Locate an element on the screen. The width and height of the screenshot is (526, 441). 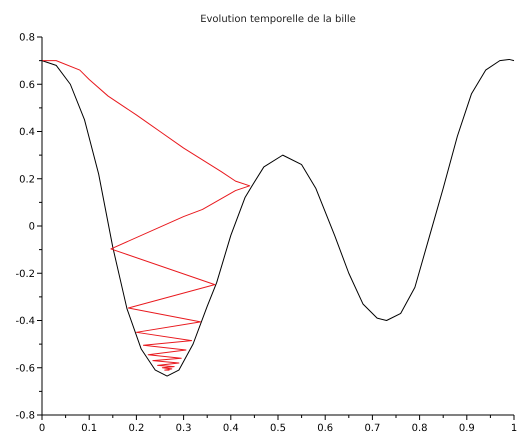
x-tick-label: 0.8 is located at coordinates (420, 428).